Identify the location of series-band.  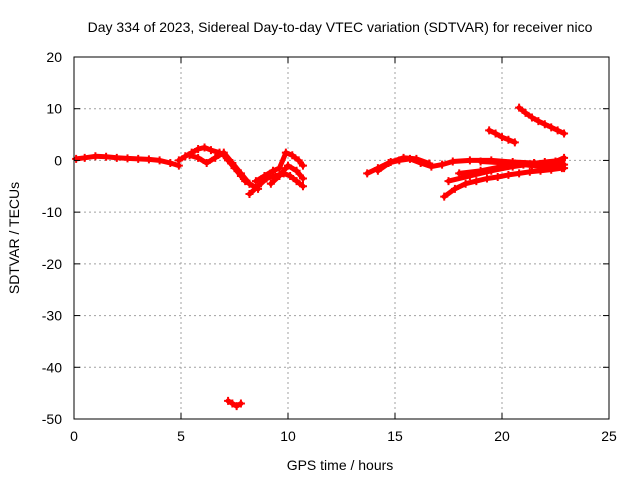
(234, 403).